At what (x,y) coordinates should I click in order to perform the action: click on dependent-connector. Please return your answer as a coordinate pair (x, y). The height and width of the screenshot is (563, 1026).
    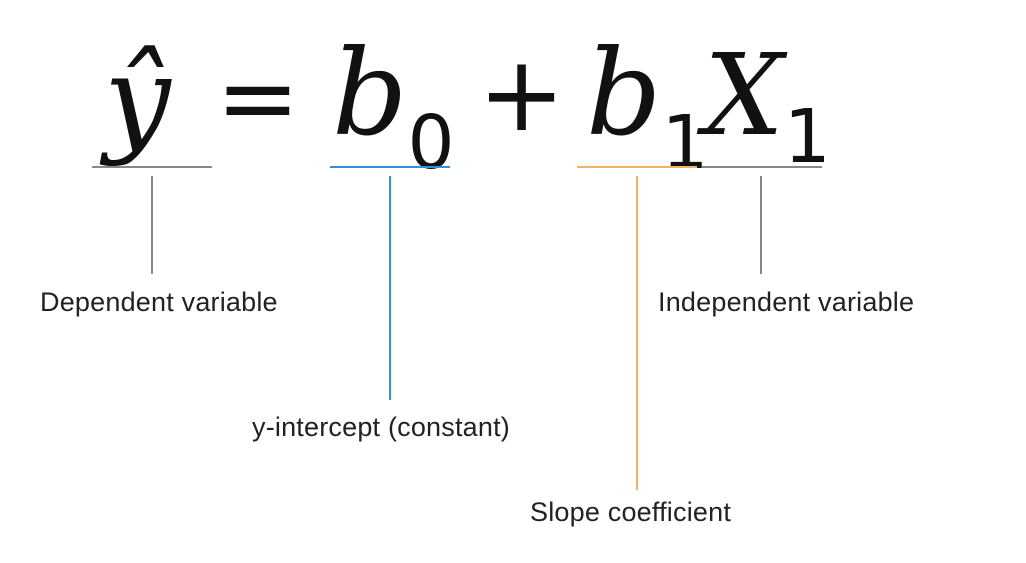
    Looking at the image, I should click on (152, 225).